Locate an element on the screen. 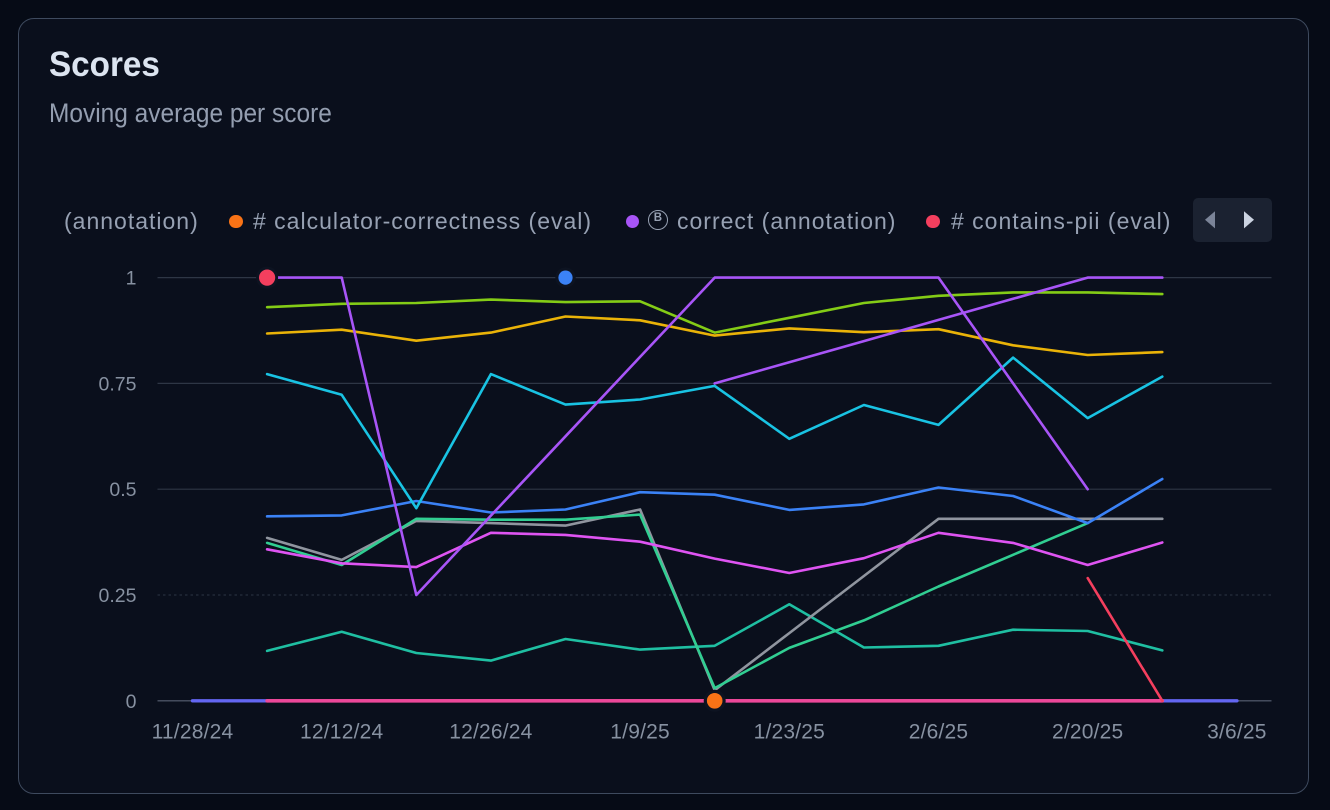  svg-text: 12/26/24 is located at coordinates (490, 732).